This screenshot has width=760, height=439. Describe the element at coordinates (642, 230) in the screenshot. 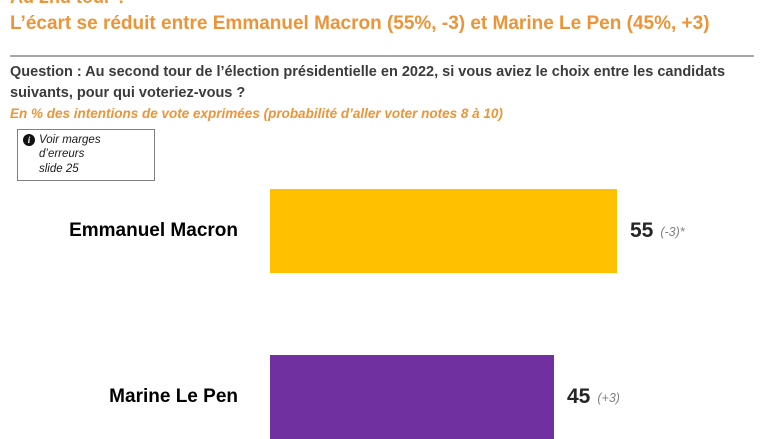

I see `bar-value-macron: 55` at that location.